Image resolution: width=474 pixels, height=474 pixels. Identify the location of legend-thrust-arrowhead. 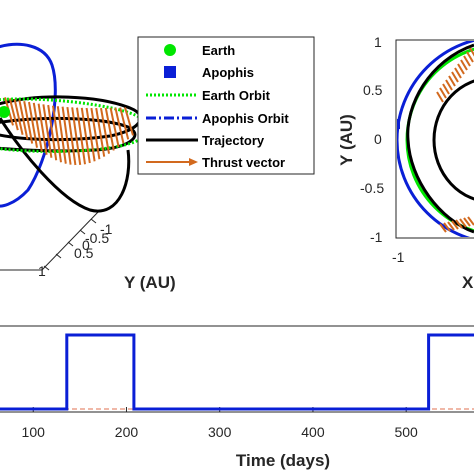
(193, 162).